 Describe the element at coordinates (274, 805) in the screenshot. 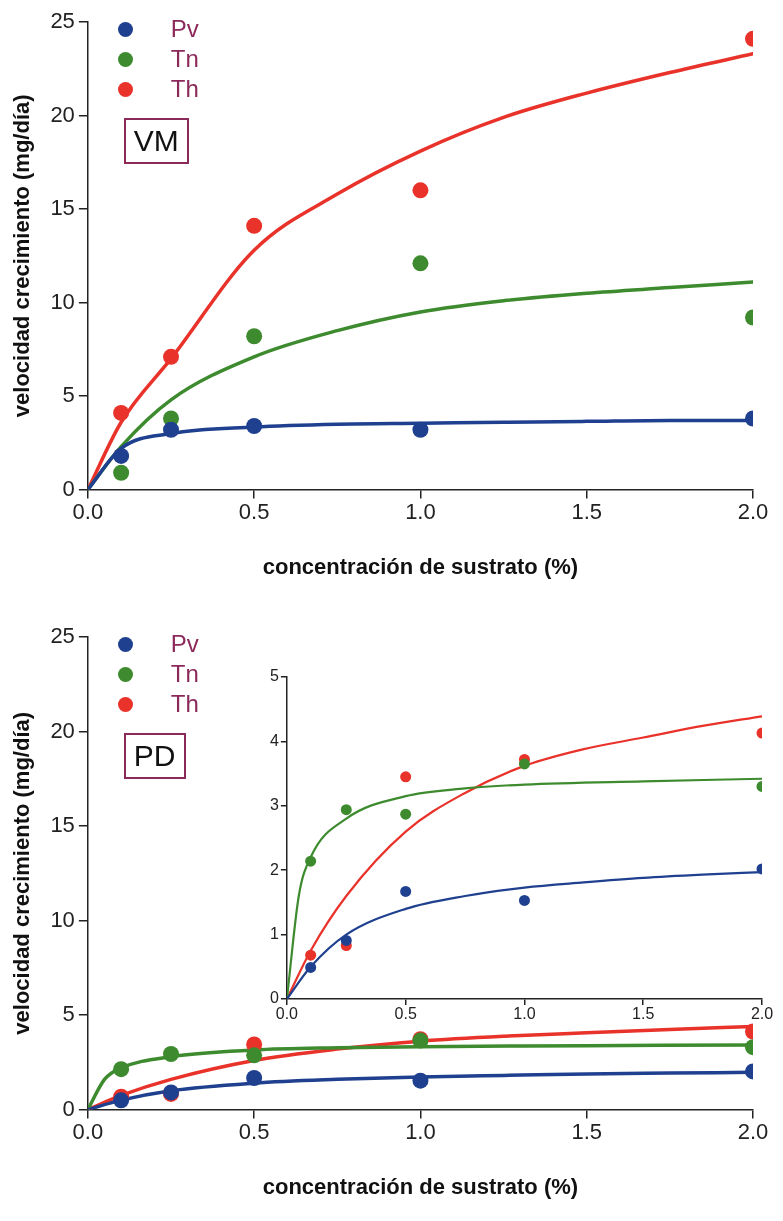

I see `y-tick-label: 3` at that location.